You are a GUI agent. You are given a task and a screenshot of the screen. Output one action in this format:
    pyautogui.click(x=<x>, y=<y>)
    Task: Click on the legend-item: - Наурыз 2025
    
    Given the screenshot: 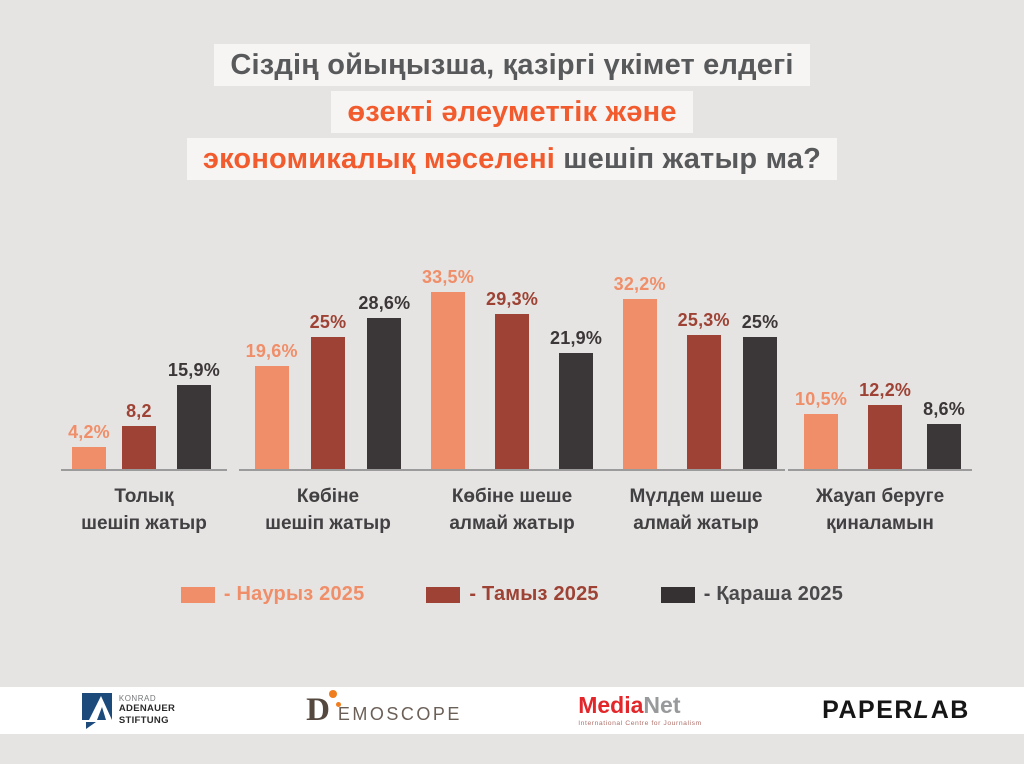 What is the action you would take?
    pyautogui.click(x=272, y=594)
    